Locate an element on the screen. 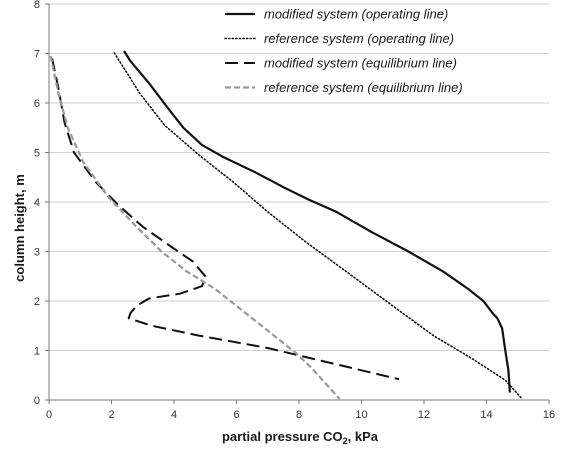  y-tick-label-0: 0 is located at coordinates (37, 401).